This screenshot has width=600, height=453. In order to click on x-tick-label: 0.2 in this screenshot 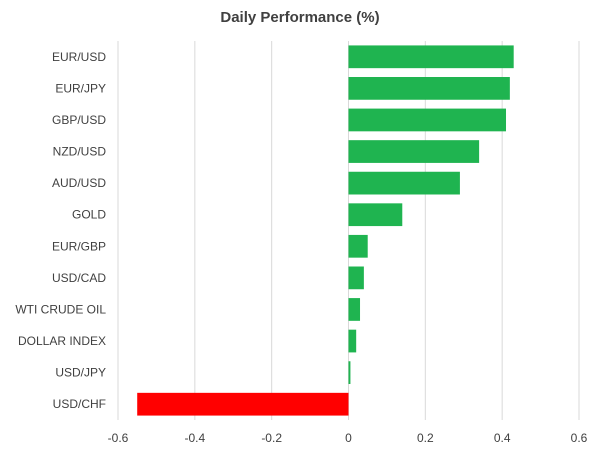, I will do `click(425, 438)`.